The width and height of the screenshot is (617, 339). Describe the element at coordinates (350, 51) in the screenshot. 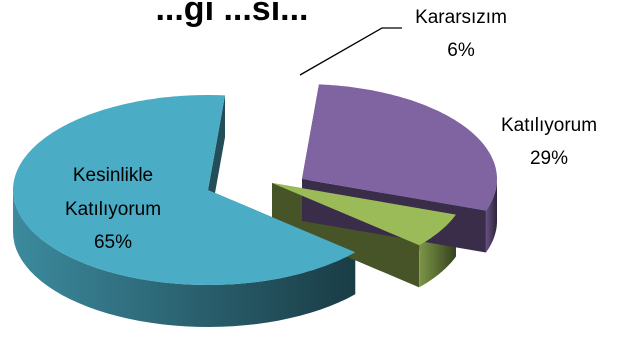

I see `kararsizim-leader-line` at that location.